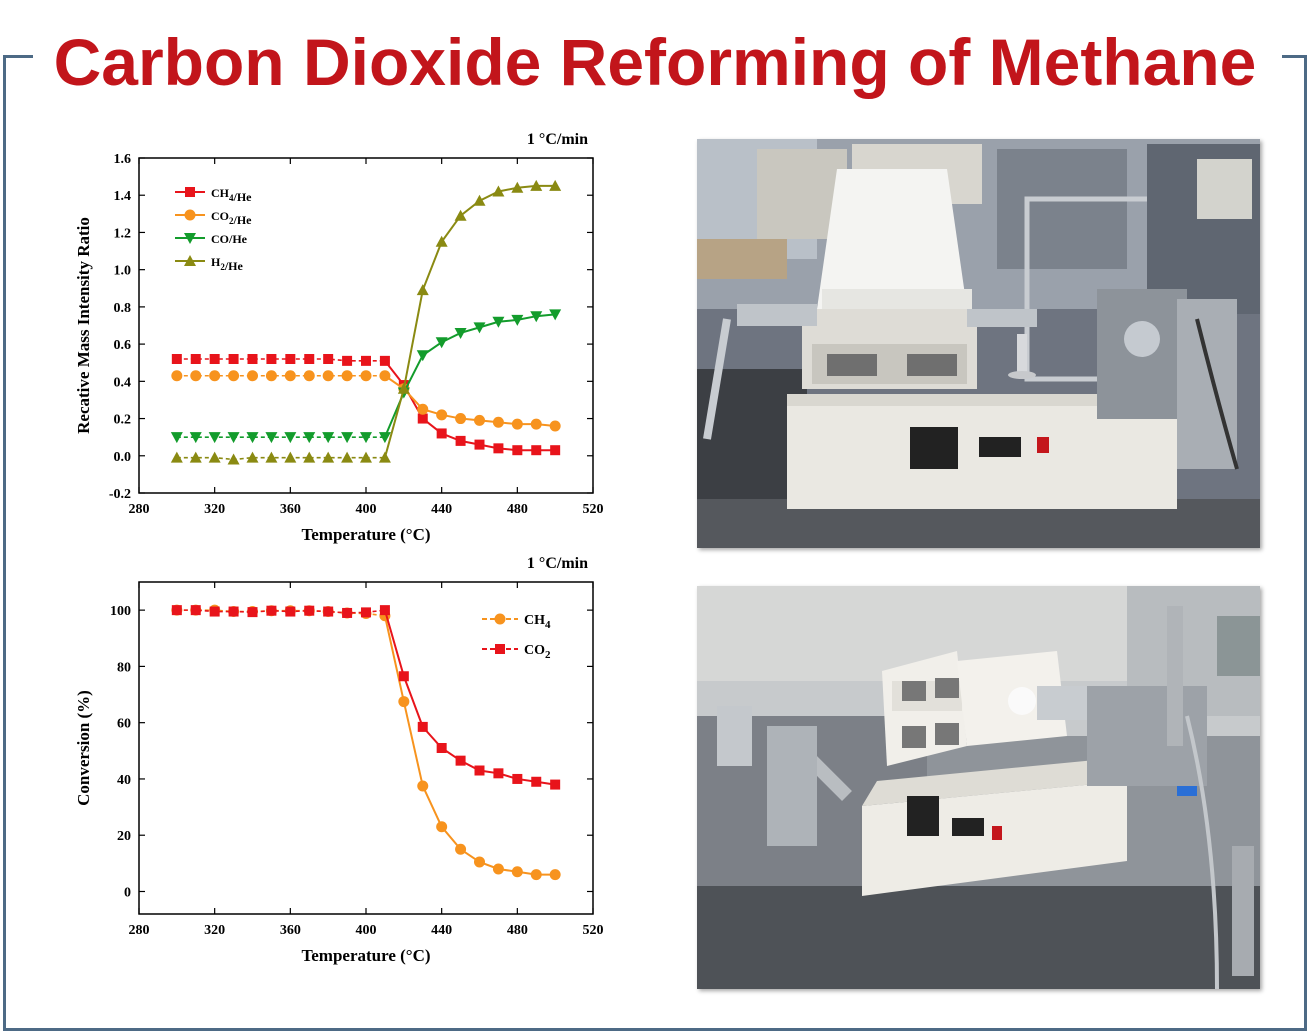 This screenshot has width=1310, height=1034. I want to click on y-tick-label: 1.4, so click(123, 196).